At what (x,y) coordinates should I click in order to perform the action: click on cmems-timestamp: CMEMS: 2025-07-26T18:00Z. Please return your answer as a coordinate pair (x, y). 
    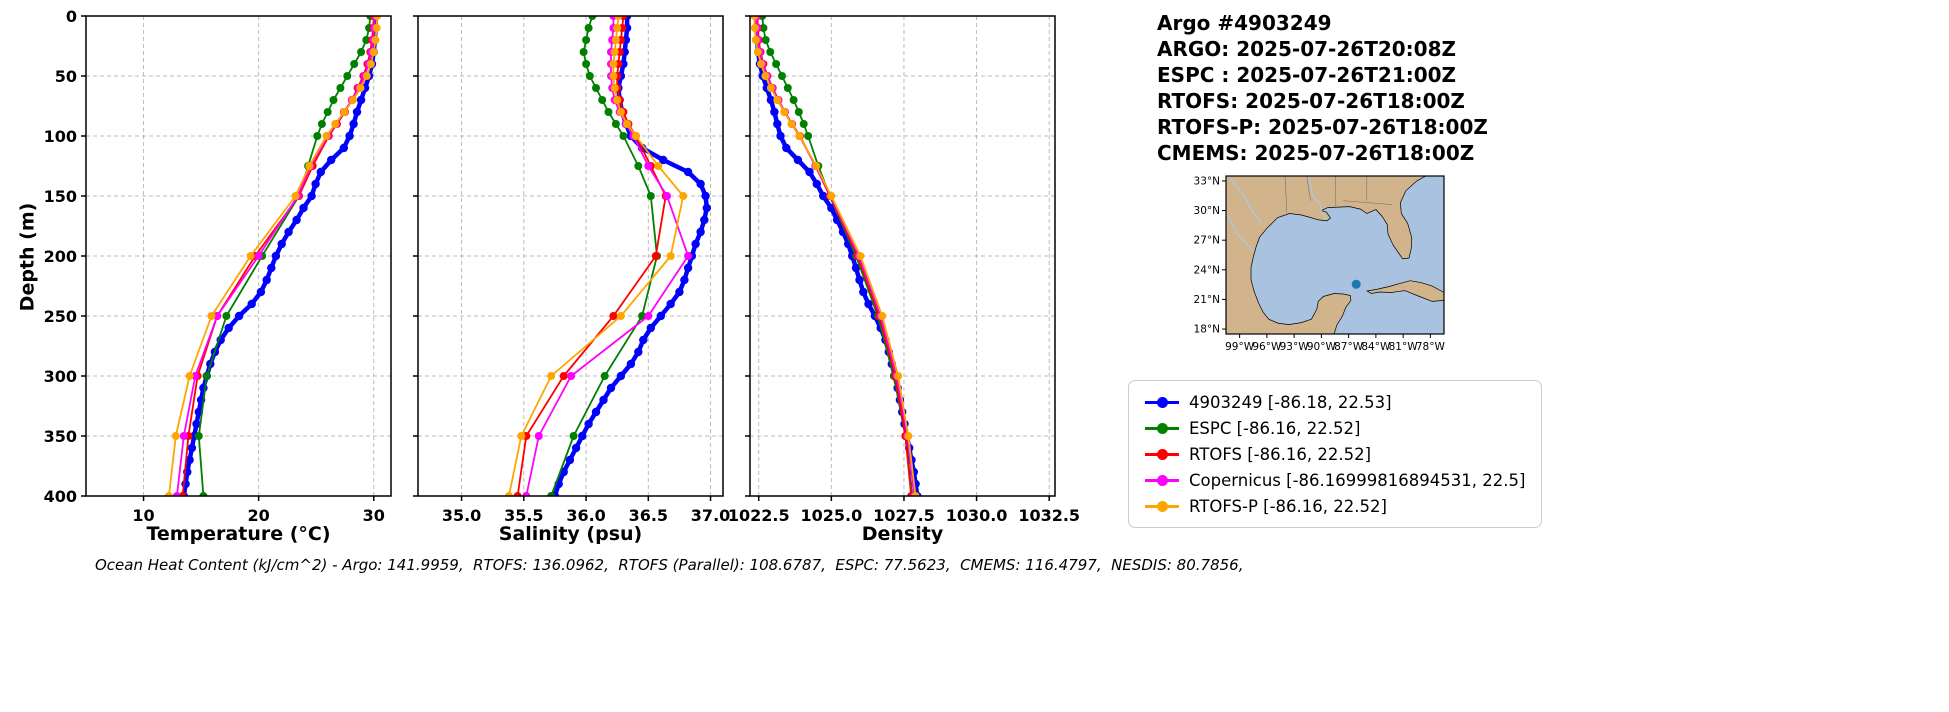
    Looking at the image, I should click on (1316, 153).